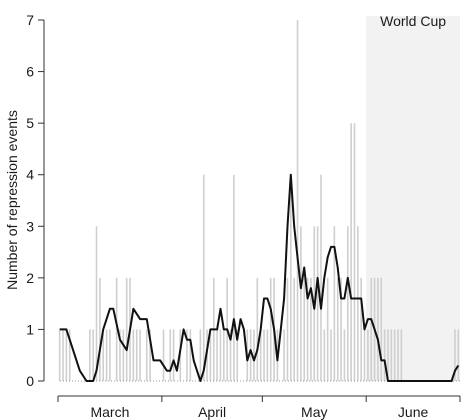 This screenshot has height=420, width=469. Describe the element at coordinates (30, 226) in the screenshot. I see `y-tick-label: 3` at that location.